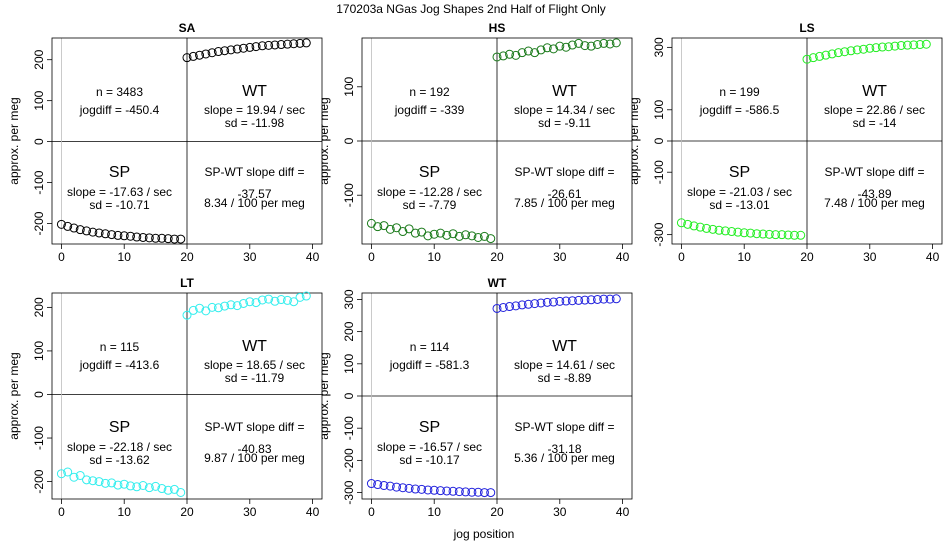 The width and height of the screenshot is (950, 550). Describe the element at coordinates (806, 28) in the screenshot. I see `panel-title: LS` at that location.